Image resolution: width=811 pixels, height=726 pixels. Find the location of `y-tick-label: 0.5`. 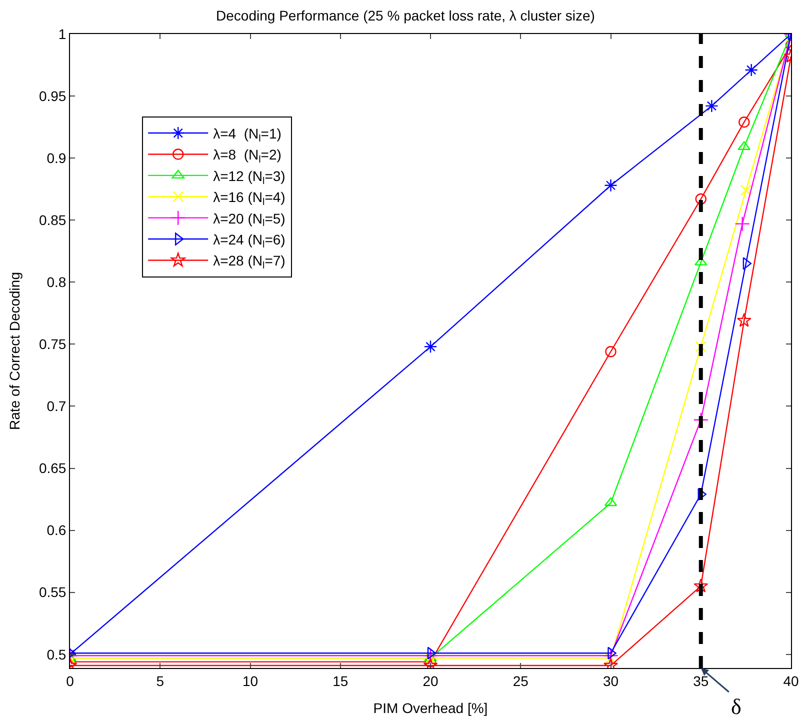

y-tick-label: 0.5 is located at coordinates (56, 654).